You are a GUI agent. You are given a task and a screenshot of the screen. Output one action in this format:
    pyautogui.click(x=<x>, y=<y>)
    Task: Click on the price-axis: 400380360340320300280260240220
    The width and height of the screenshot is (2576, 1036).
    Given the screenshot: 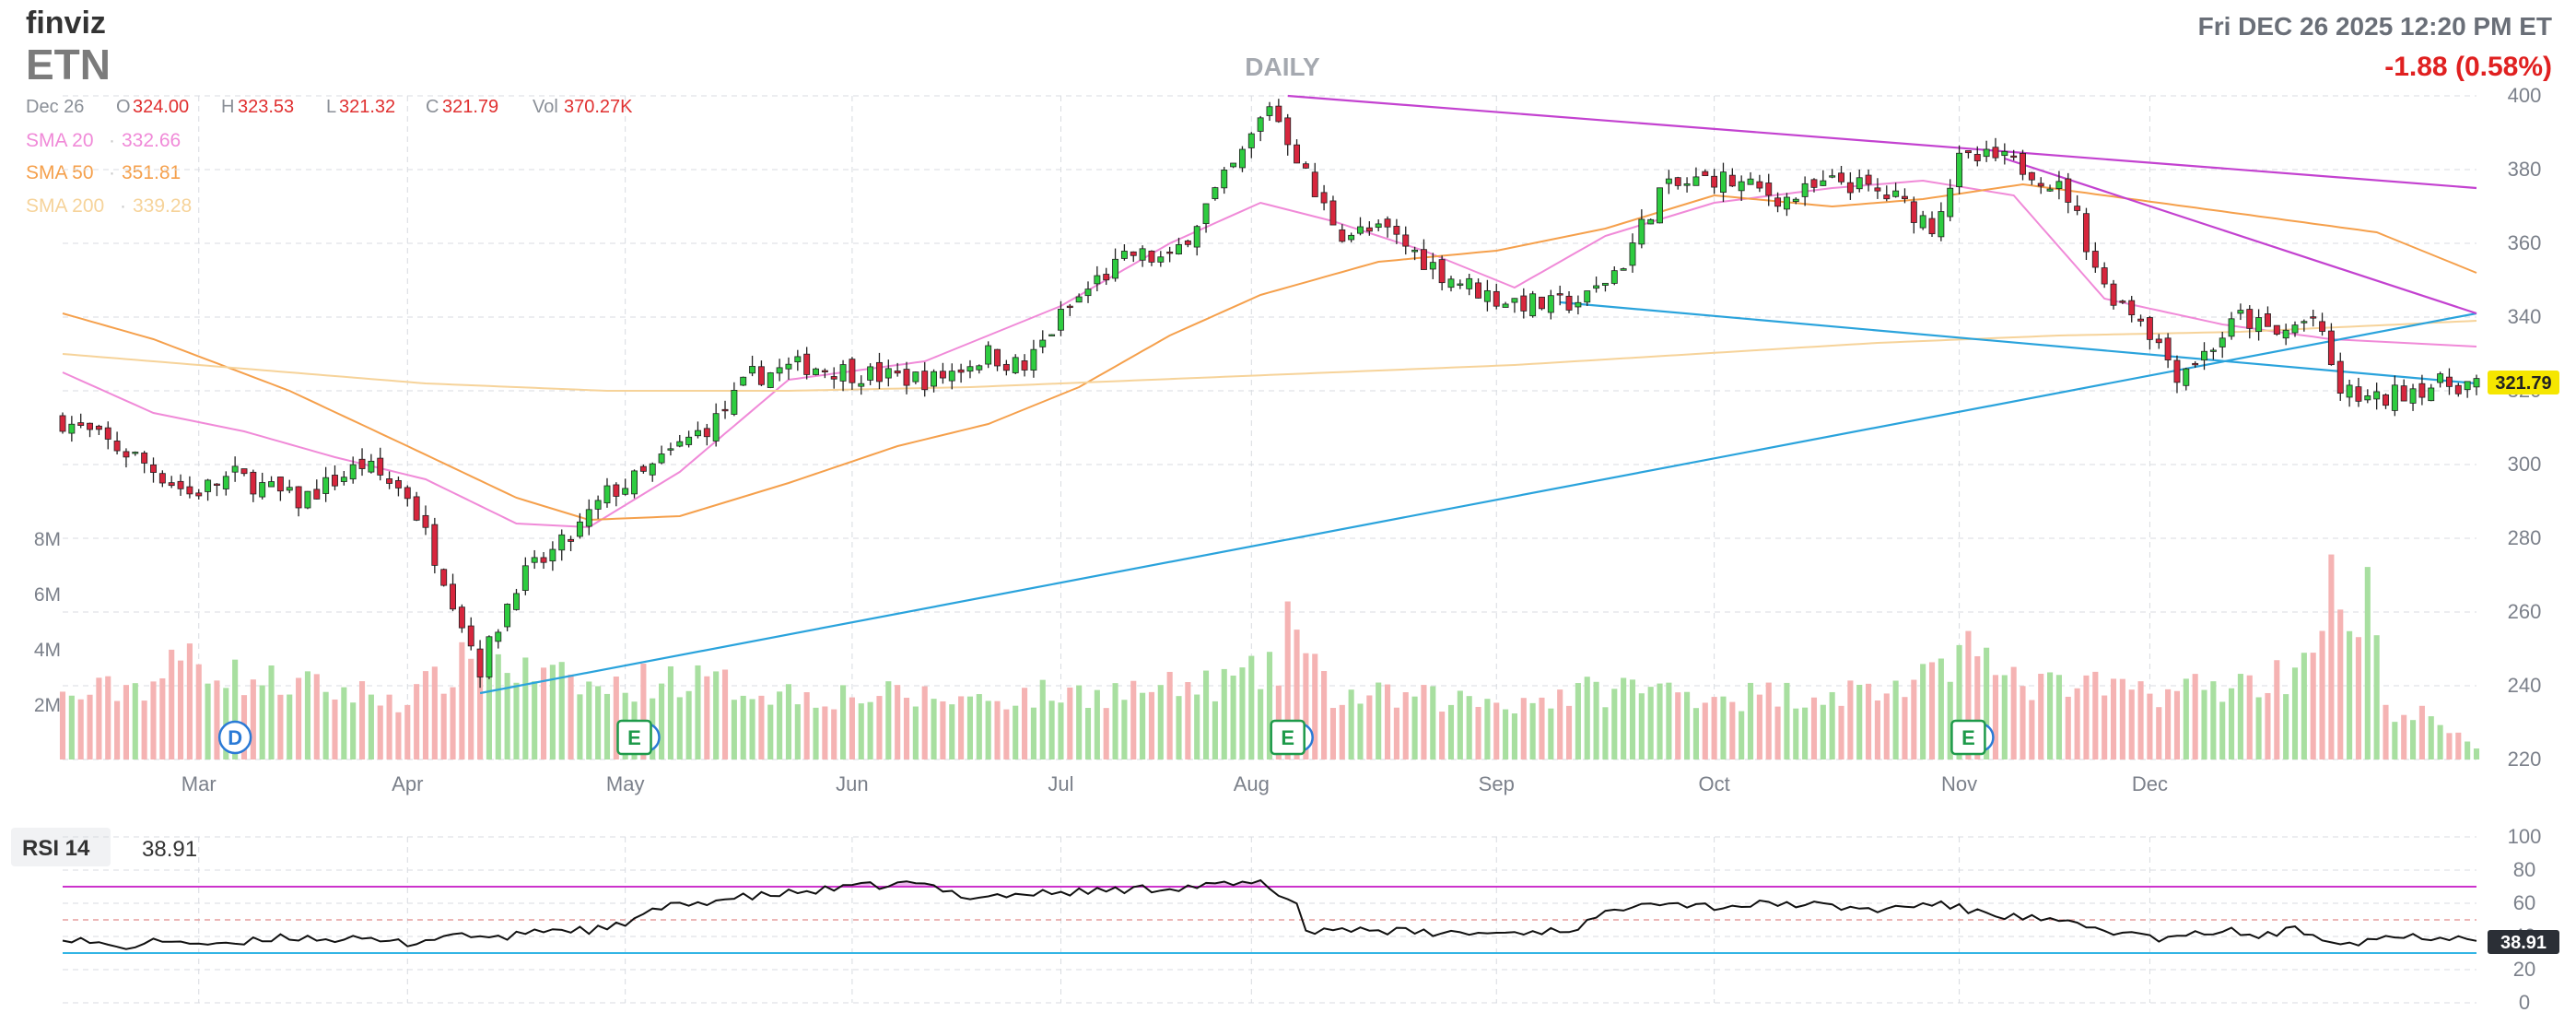 What is the action you would take?
    pyautogui.click(x=2525, y=427)
    